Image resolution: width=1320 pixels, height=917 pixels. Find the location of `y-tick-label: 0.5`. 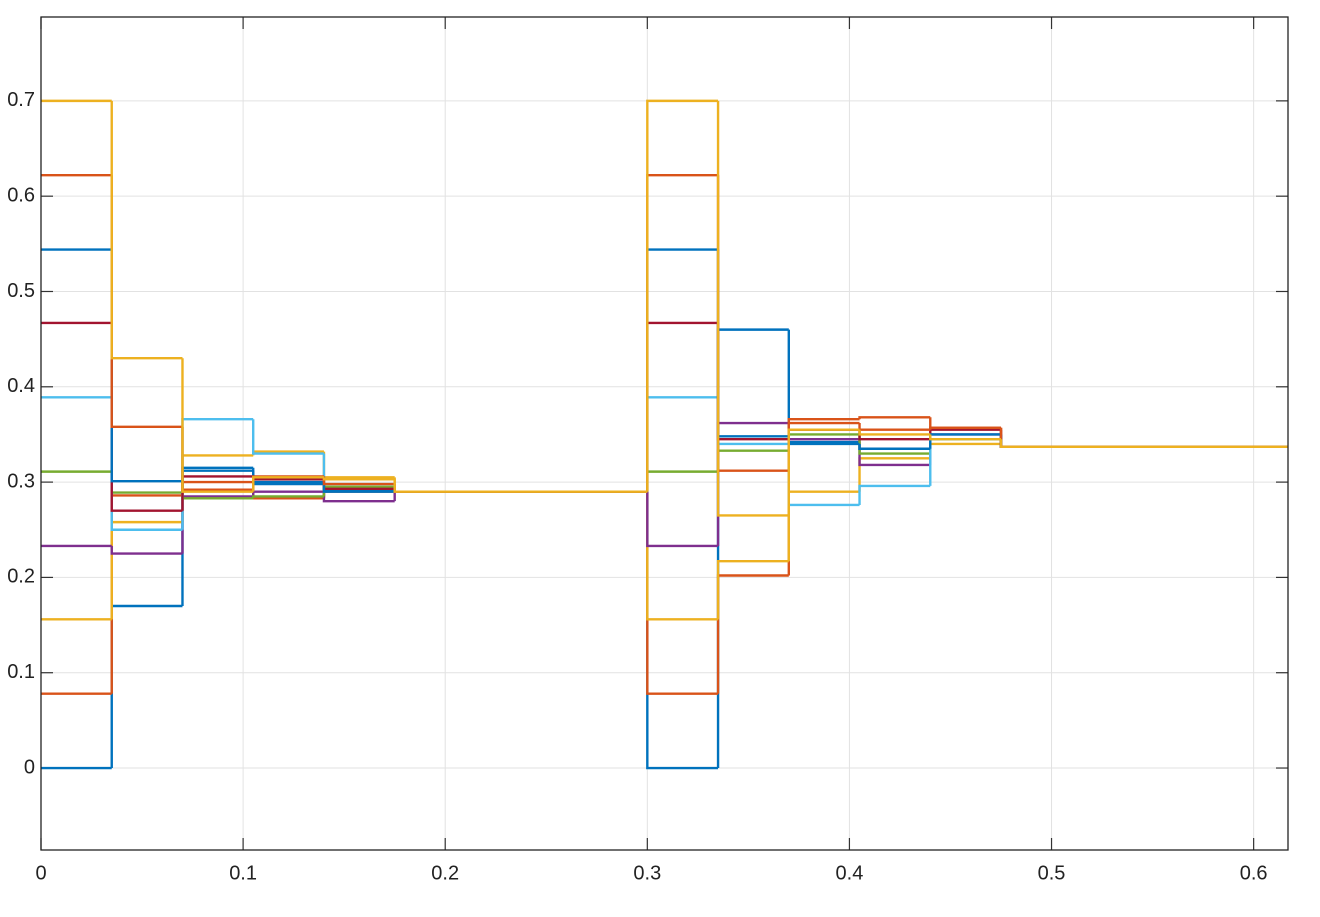

y-tick-label: 0.5 is located at coordinates (21, 291).